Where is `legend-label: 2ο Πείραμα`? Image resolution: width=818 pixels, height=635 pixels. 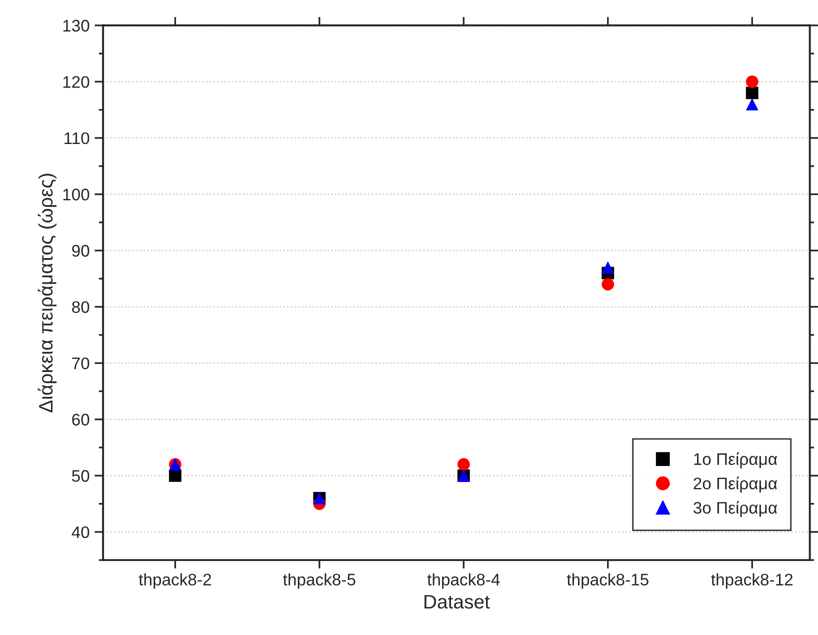 legend-label: 2ο Πείραμα is located at coordinates (736, 484).